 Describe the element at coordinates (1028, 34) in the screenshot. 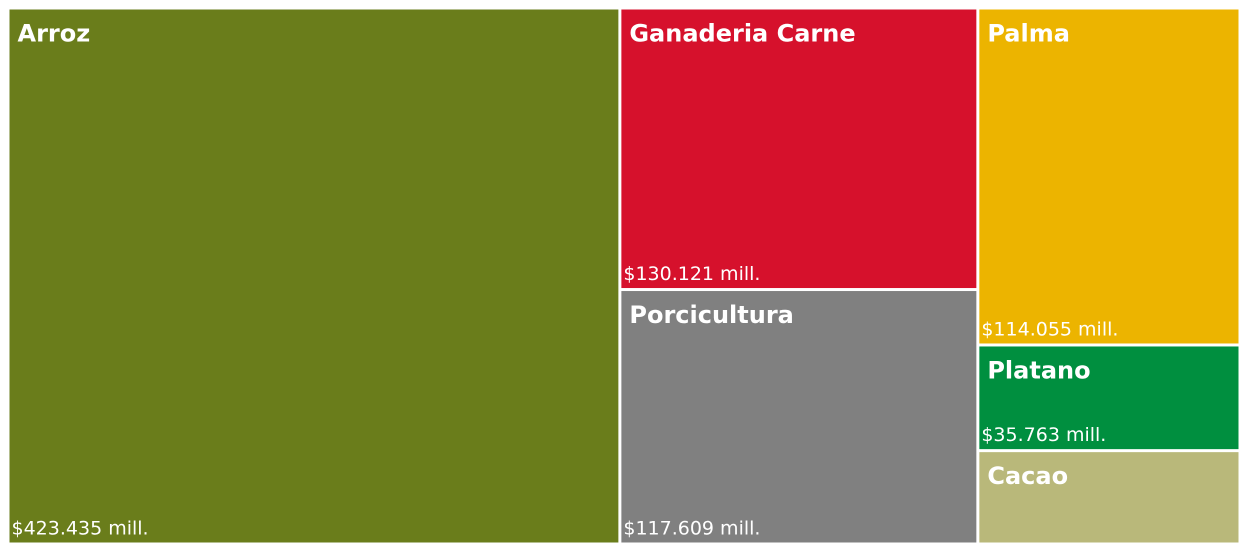

I see `tile-label: Palma` at that location.